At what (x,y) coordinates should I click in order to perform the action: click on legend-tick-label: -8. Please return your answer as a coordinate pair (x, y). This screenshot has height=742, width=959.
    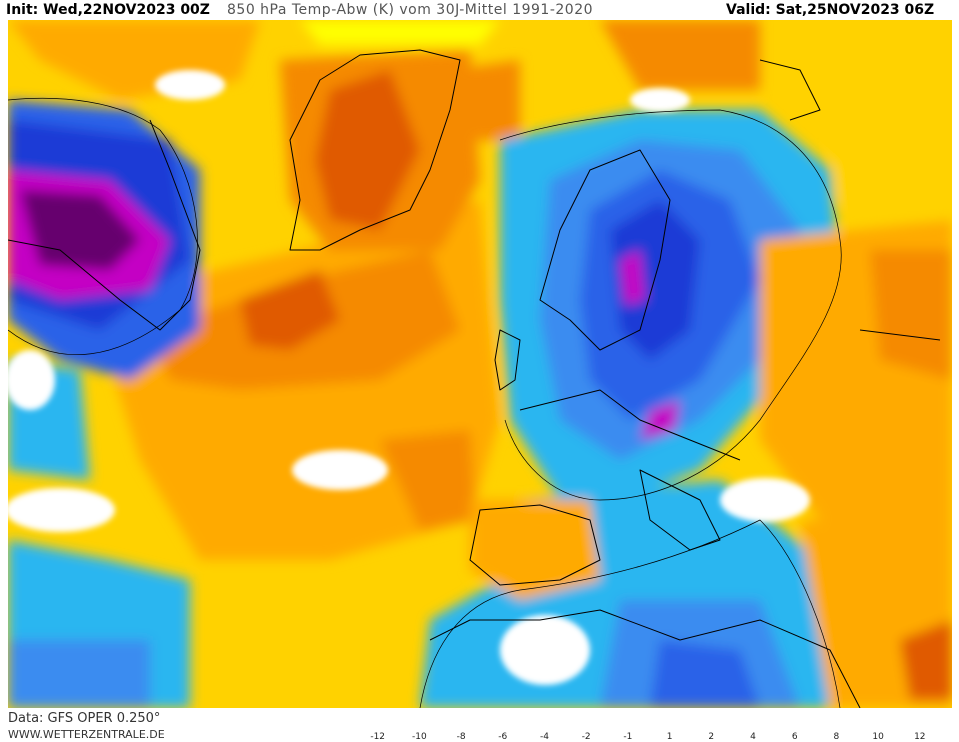
    Looking at the image, I should click on (461, 737).